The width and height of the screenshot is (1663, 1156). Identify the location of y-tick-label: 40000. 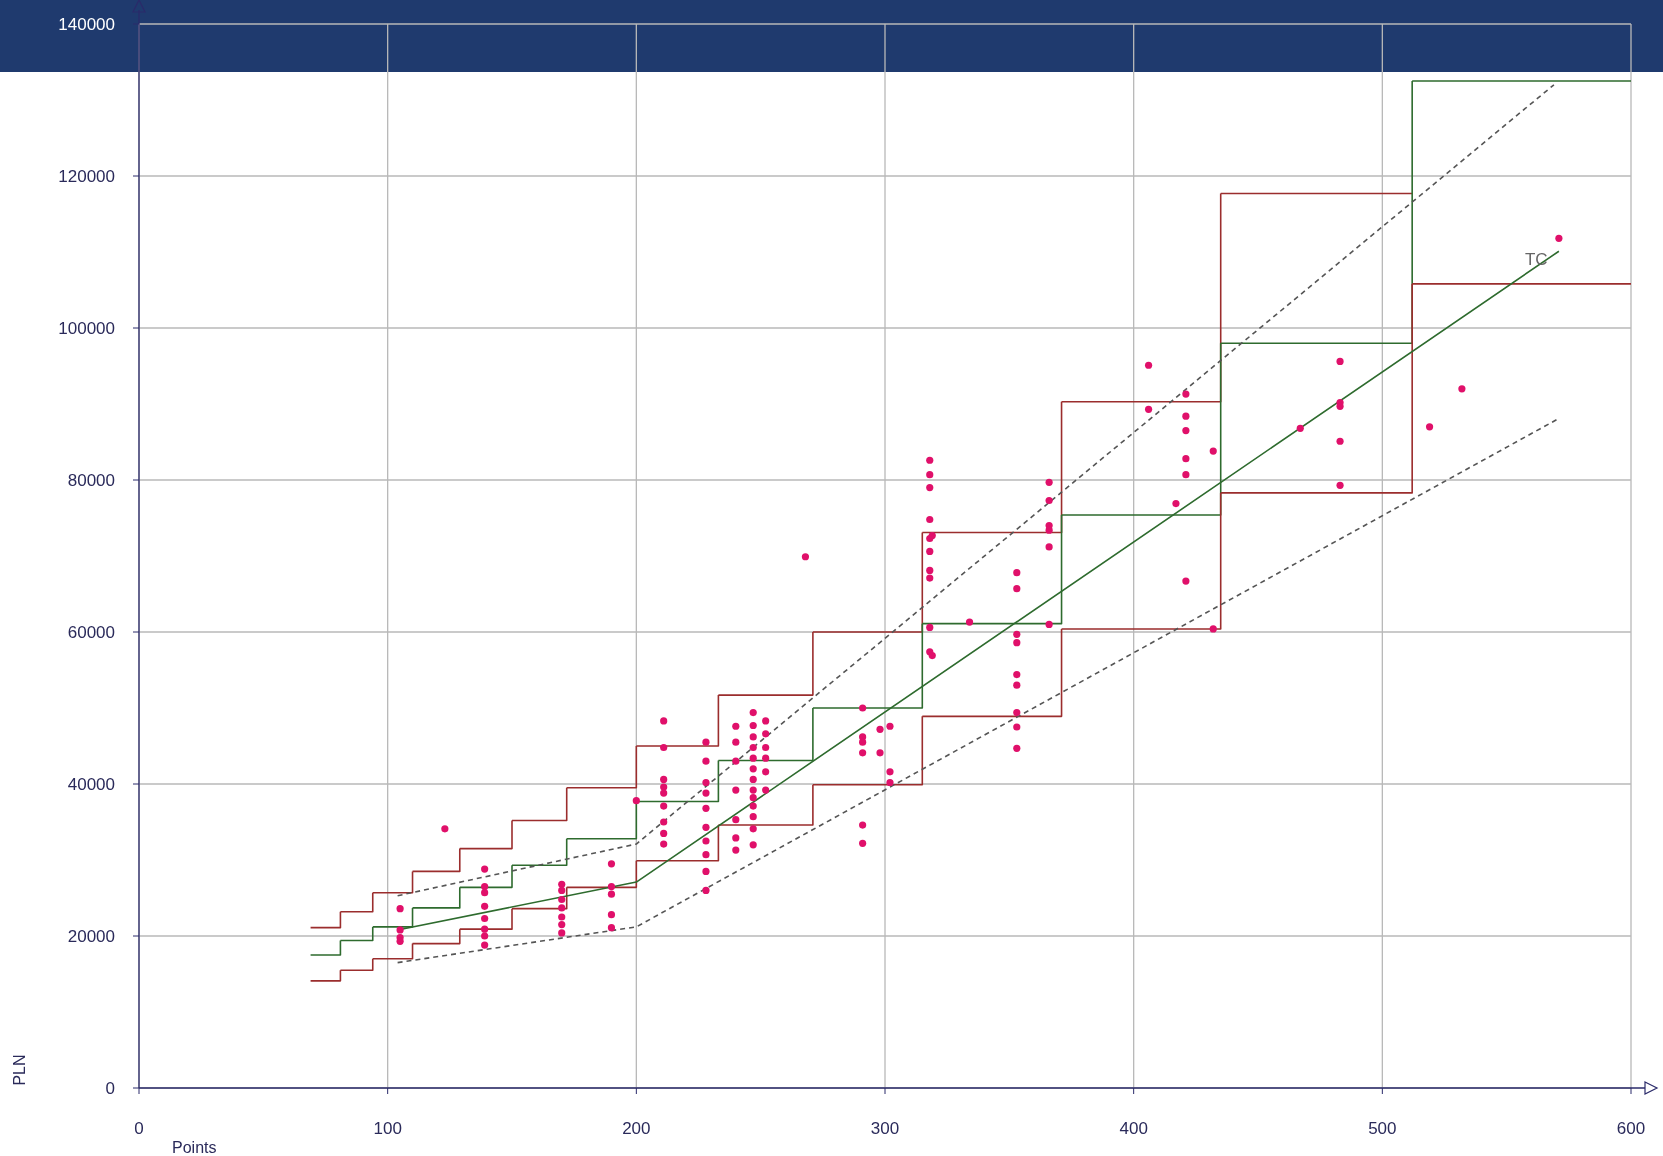
(91, 784).